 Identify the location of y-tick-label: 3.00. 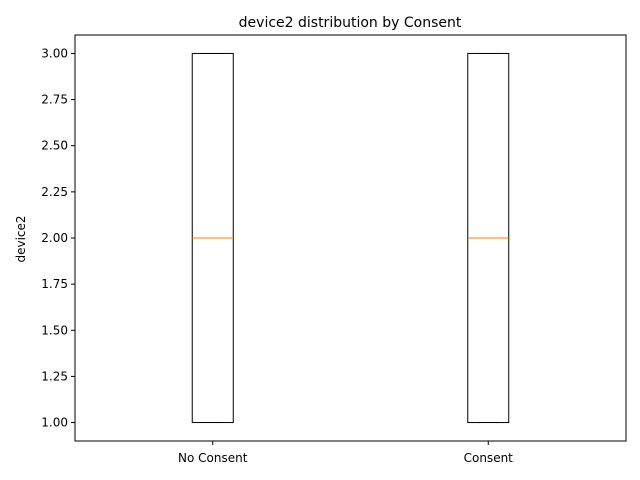
(54, 53).